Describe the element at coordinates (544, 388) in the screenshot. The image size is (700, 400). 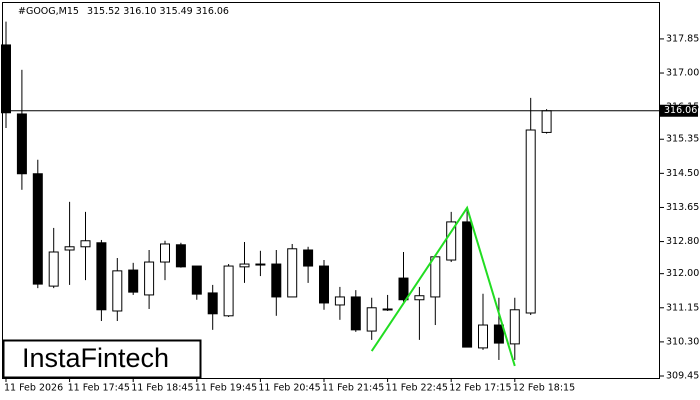
I see `x-tick-label: 12 Feb 18:15` at that location.